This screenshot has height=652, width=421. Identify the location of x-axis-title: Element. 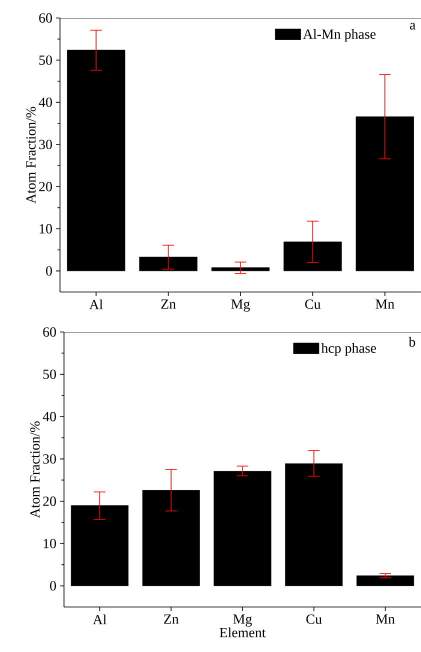
(242, 632).